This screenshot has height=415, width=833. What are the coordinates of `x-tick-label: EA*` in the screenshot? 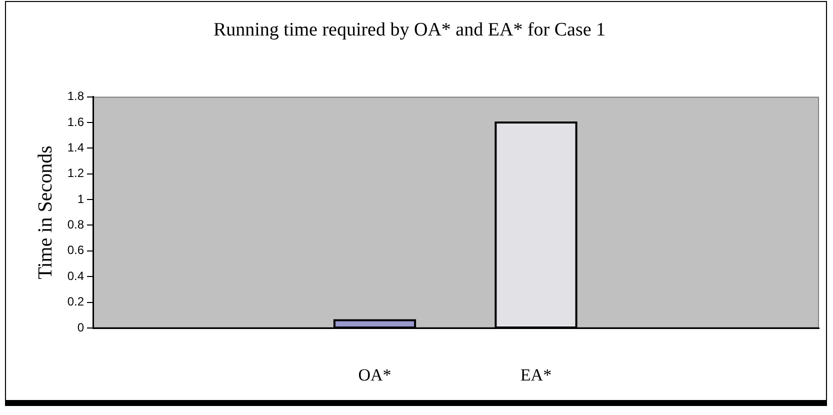 It's located at (536, 375).